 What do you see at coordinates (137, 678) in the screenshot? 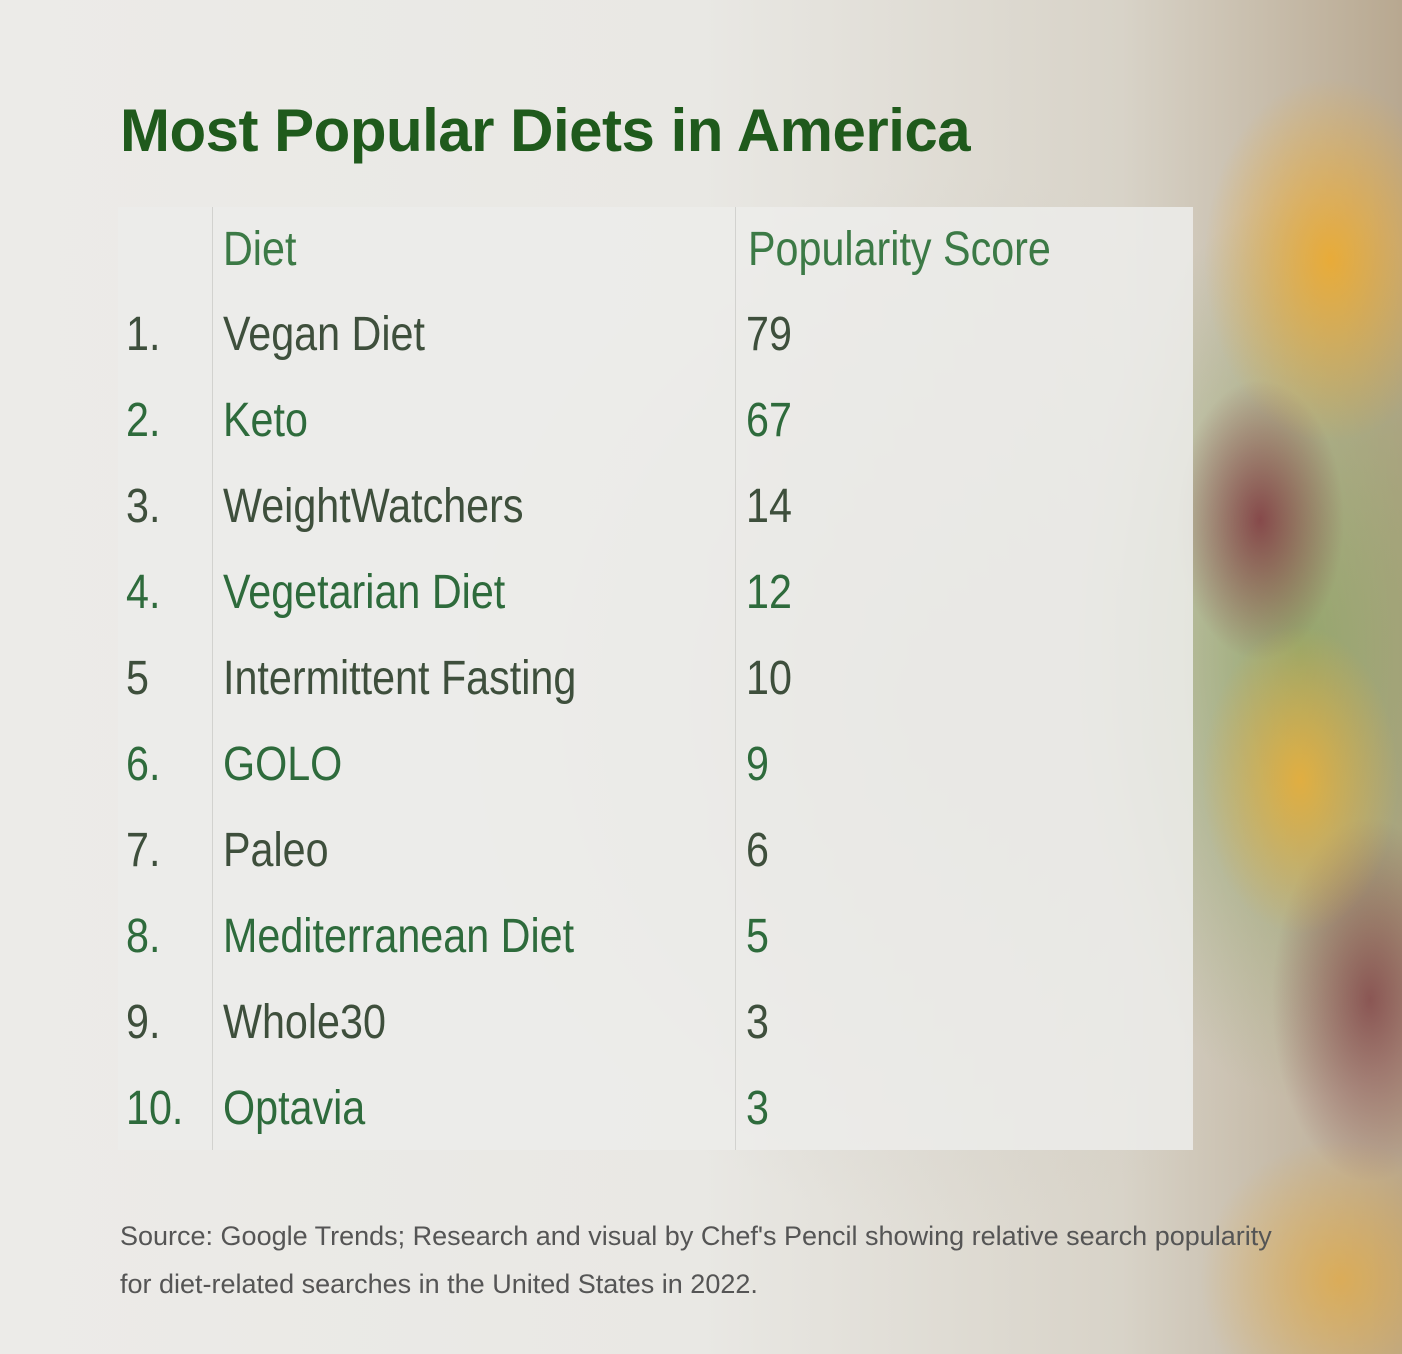
I see `row-rank: 5` at bounding box center [137, 678].